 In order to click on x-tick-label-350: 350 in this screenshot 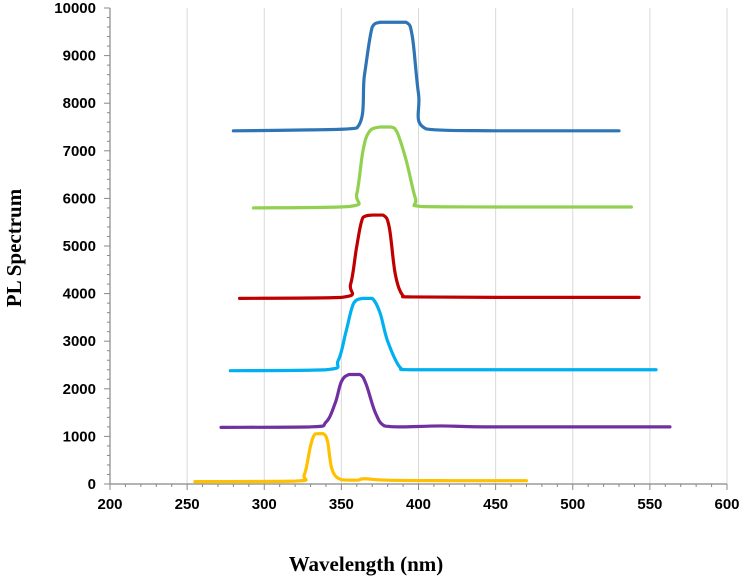, I will do `click(341, 504)`.